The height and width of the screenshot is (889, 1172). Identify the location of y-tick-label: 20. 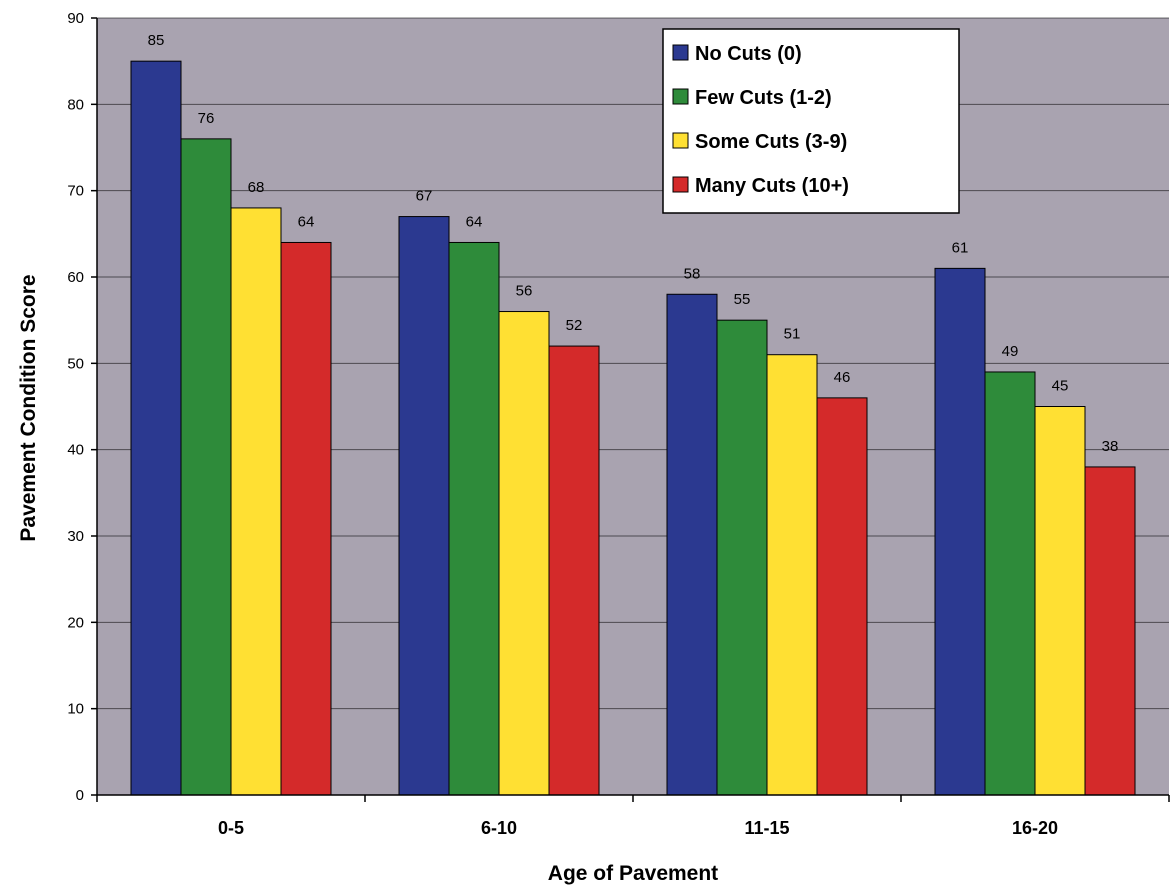
(75, 622).